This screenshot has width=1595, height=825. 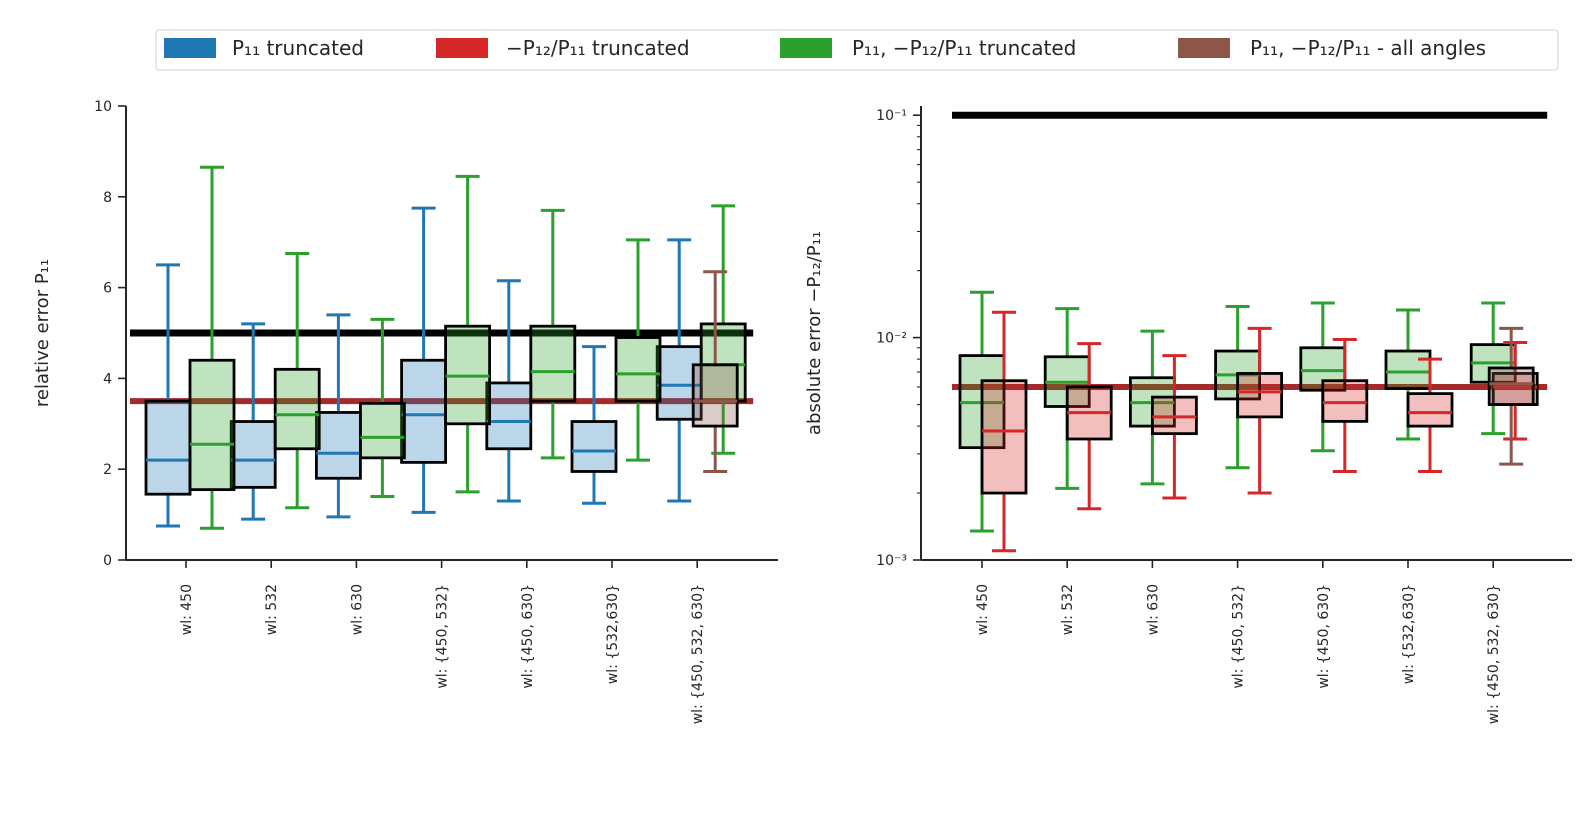 What do you see at coordinates (190, 48) in the screenshot?
I see `legend-swatch-blue` at bounding box center [190, 48].